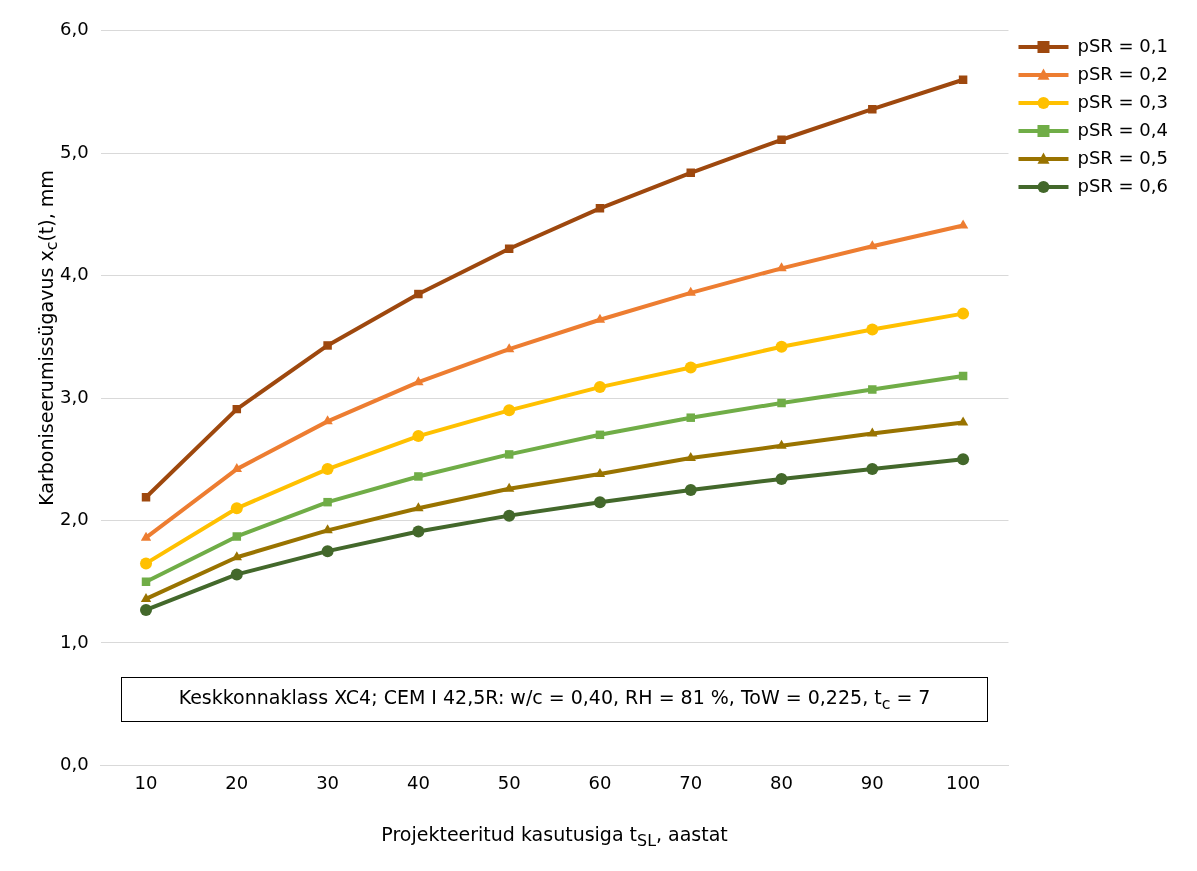 Image resolution: width=1197 pixels, height=871 pixels. What do you see at coordinates (237, 782) in the screenshot?
I see `x-tick-label: 20` at bounding box center [237, 782].